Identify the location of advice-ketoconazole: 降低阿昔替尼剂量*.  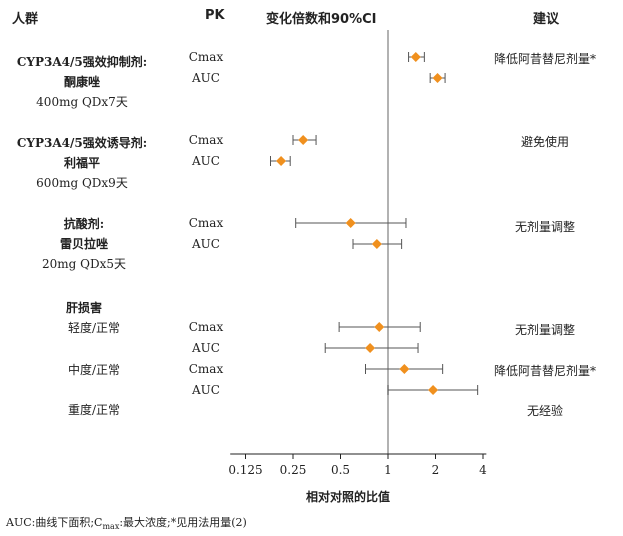
(544, 59).